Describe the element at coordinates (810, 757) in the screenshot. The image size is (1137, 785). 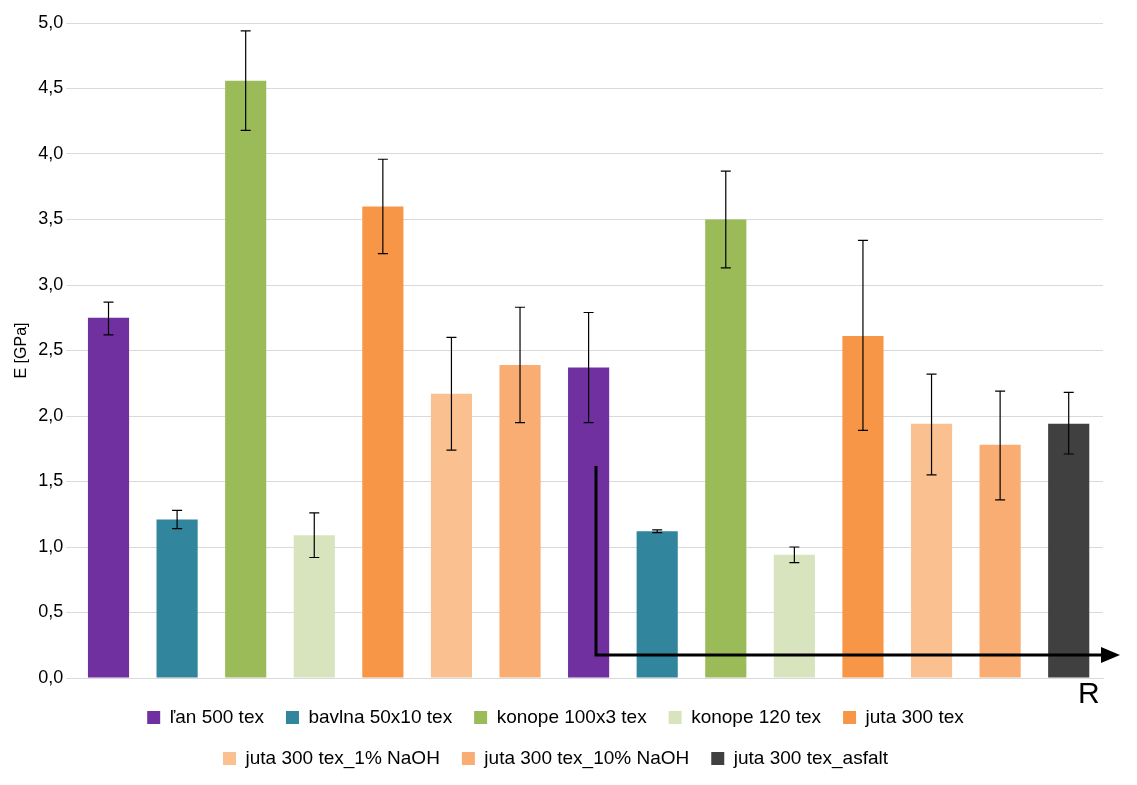
I see `legend-label: juta 300 tex_asfalt` at that location.